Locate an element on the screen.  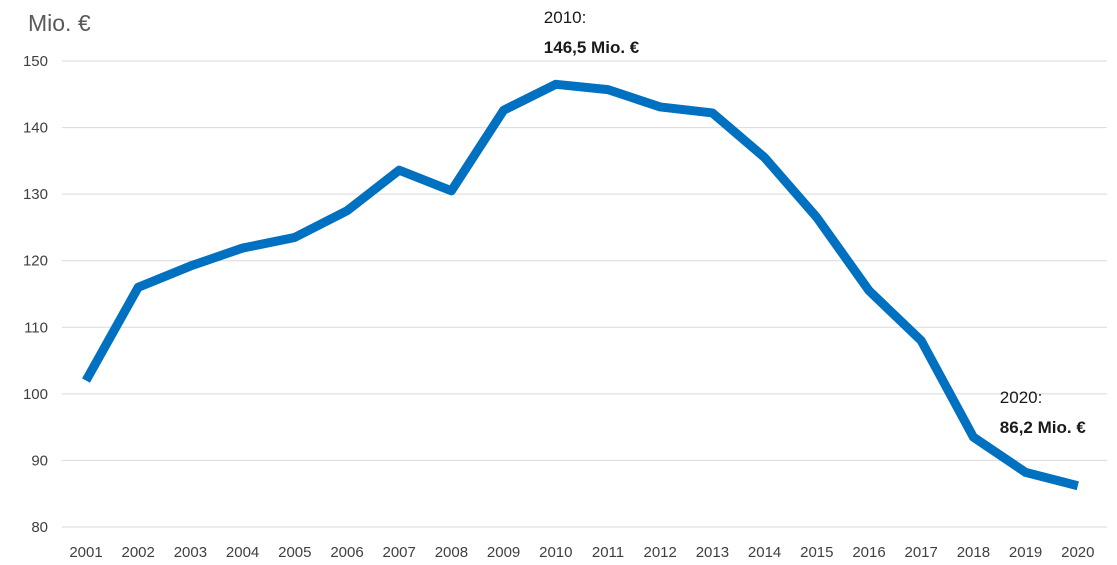
annotation-year-label: 2010: is located at coordinates (565, 17).